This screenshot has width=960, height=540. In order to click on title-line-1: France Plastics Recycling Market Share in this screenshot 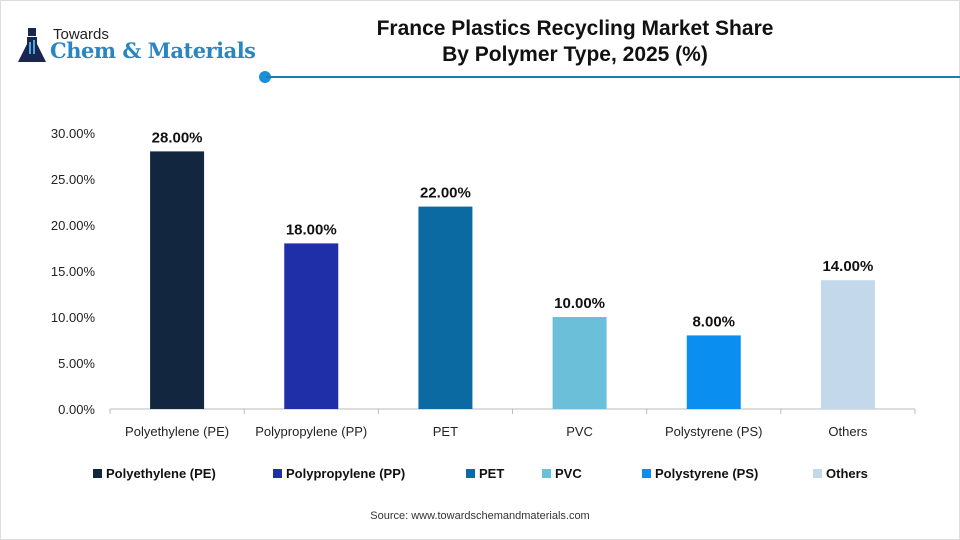, I will do `click(575, 28)`.